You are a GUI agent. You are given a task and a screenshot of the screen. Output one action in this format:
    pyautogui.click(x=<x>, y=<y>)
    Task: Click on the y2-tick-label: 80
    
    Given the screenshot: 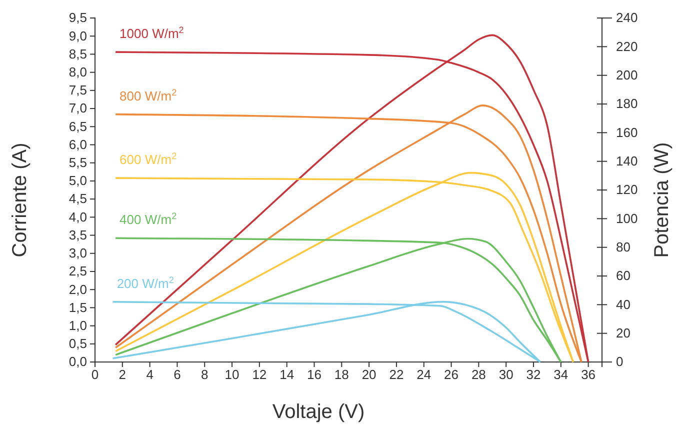 What is the action you would take?
    pyautogui.click(x=623, y=246)
    